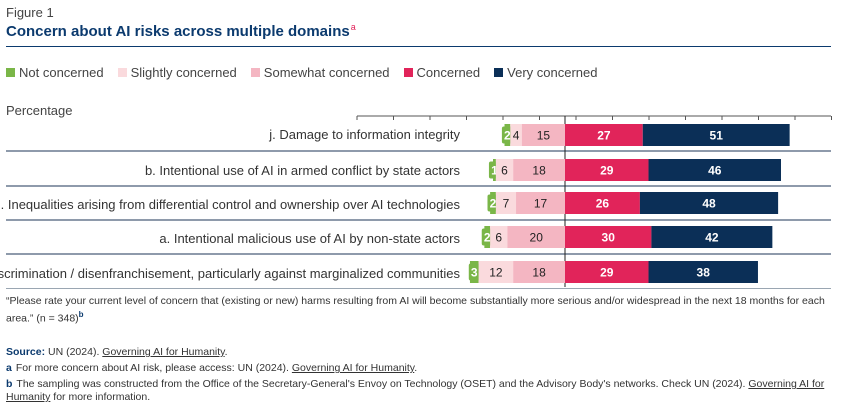 The width and height of the screenshot is (841, 413). I want to click on legend-label: Not concerned, so click(61, 72).